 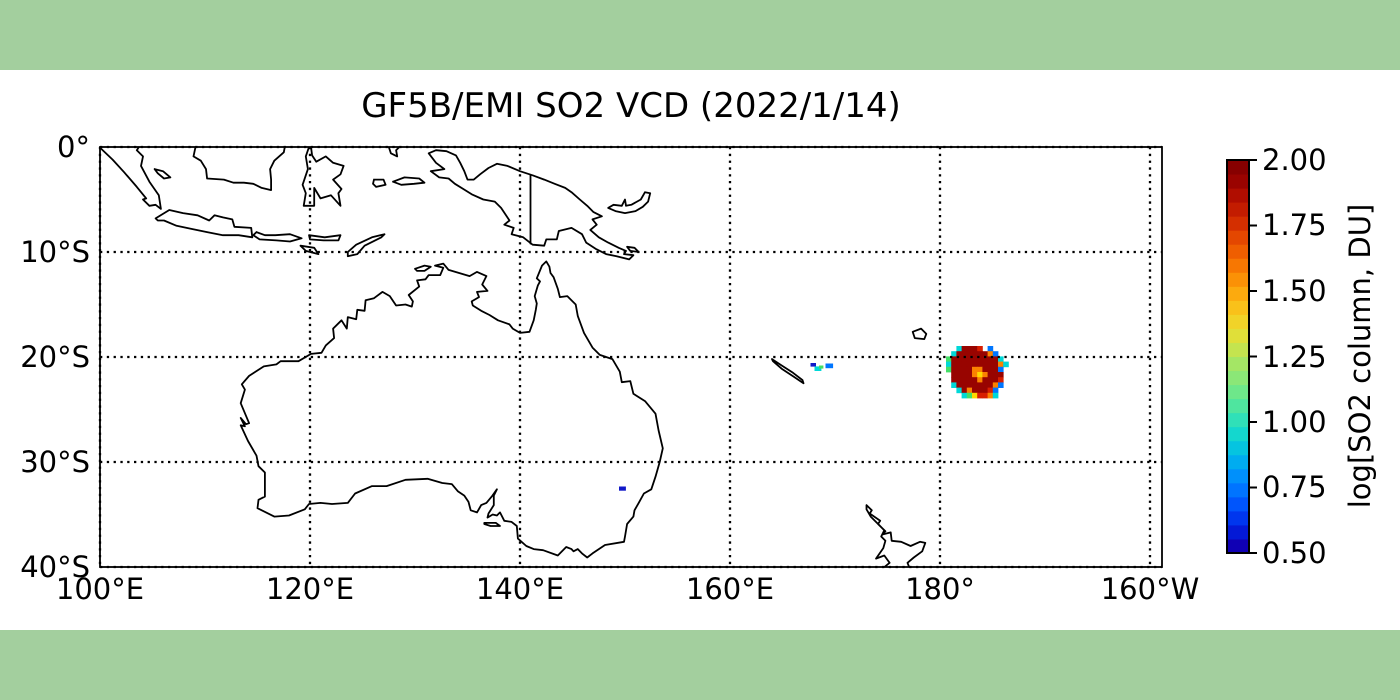 What do you see at coordinates (239, 169) in the screenshot?
I see `coastline-borneo-south` at bounding box center [239, 169].